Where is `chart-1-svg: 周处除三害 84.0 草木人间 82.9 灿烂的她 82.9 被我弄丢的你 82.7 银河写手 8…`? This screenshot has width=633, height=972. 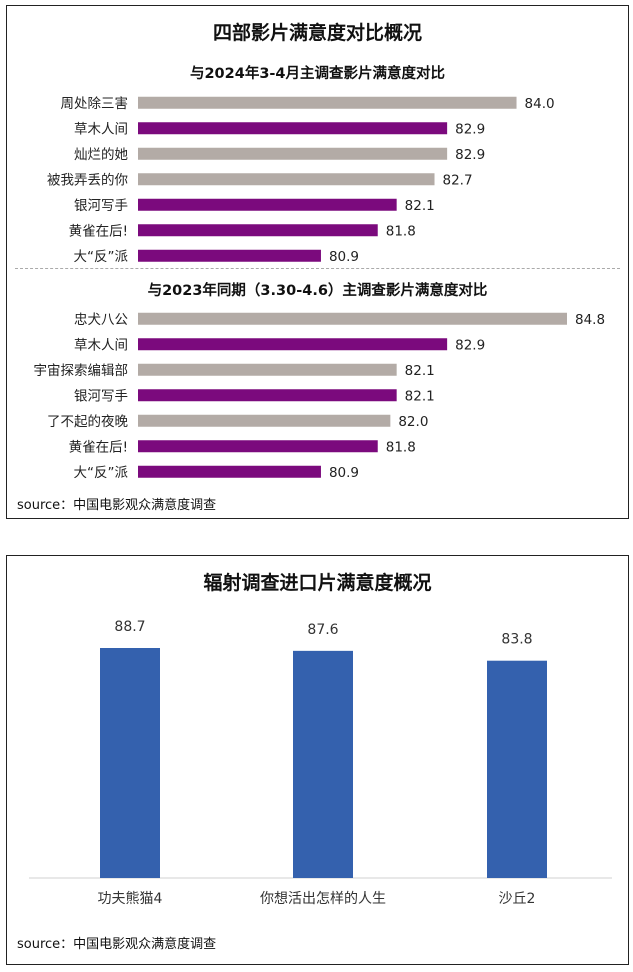
chart-1-svg: 周处除三害 84.0 草木人间 82.9 灿烂的她 82.9 被我弄丢的你 82.7 银河写手 8… is located at coordinates (301, 180).